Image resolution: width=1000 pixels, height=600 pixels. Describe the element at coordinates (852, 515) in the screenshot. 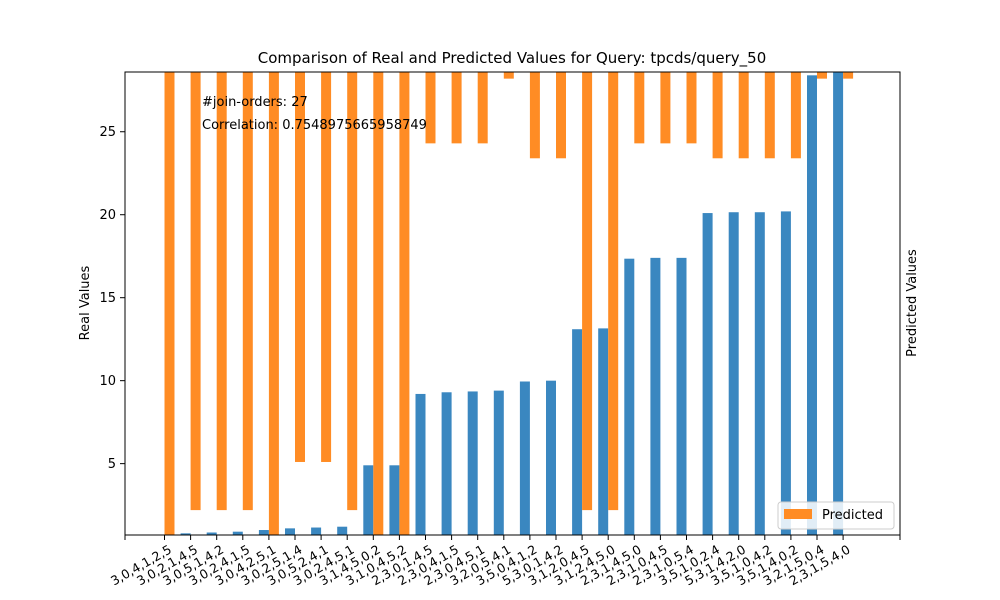

I see `legend-label-predicted: Predicted` at that location.